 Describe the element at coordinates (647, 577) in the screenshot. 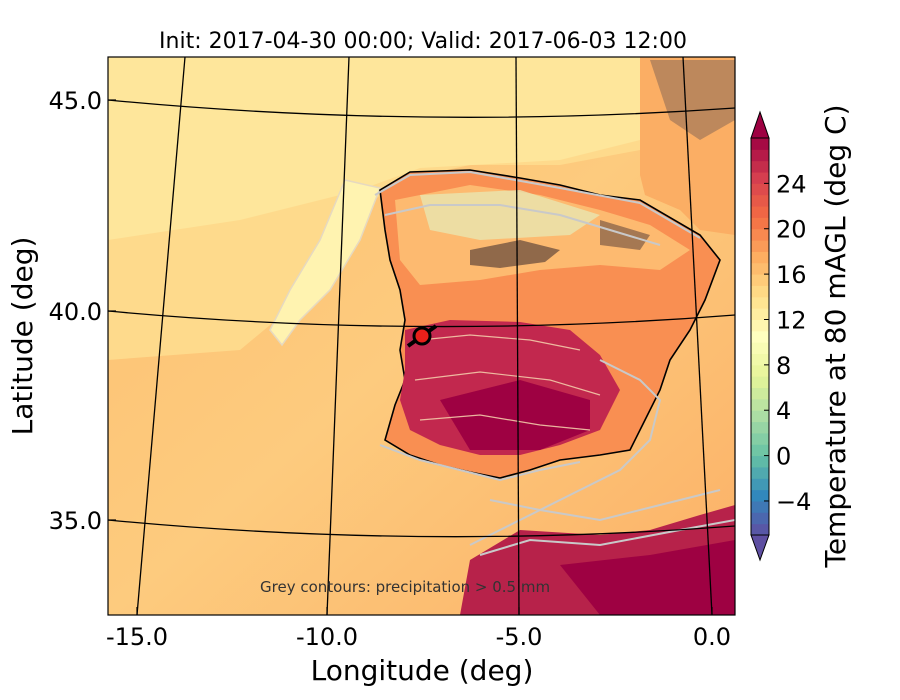

I see `africa-hot` at that location.